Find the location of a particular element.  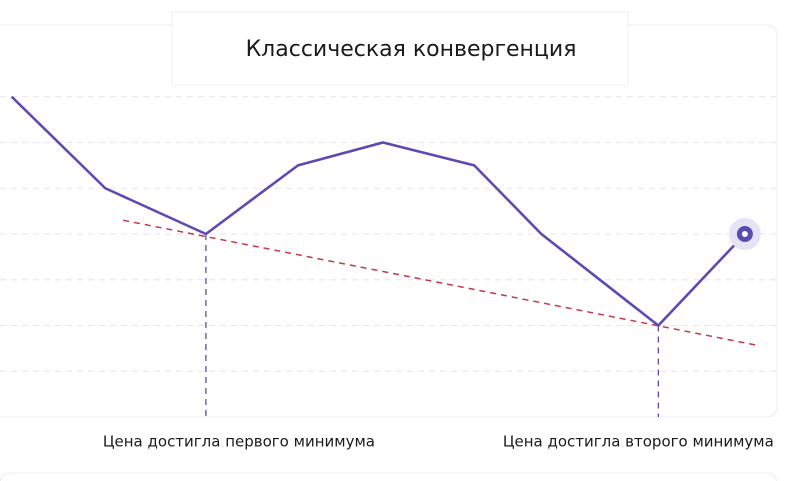

title-box is located at coordinates (400, 48).